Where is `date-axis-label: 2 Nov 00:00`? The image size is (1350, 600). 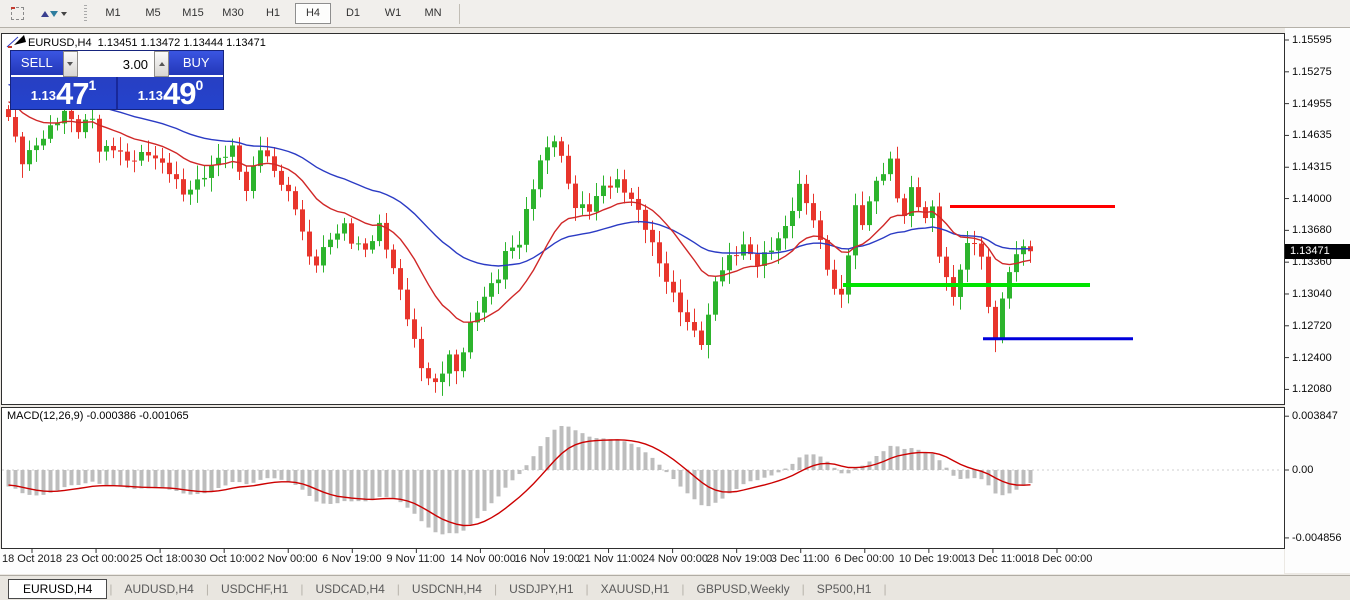 date-axis-label: 2 Nov 00:00 is located at coordinates (288, 559).